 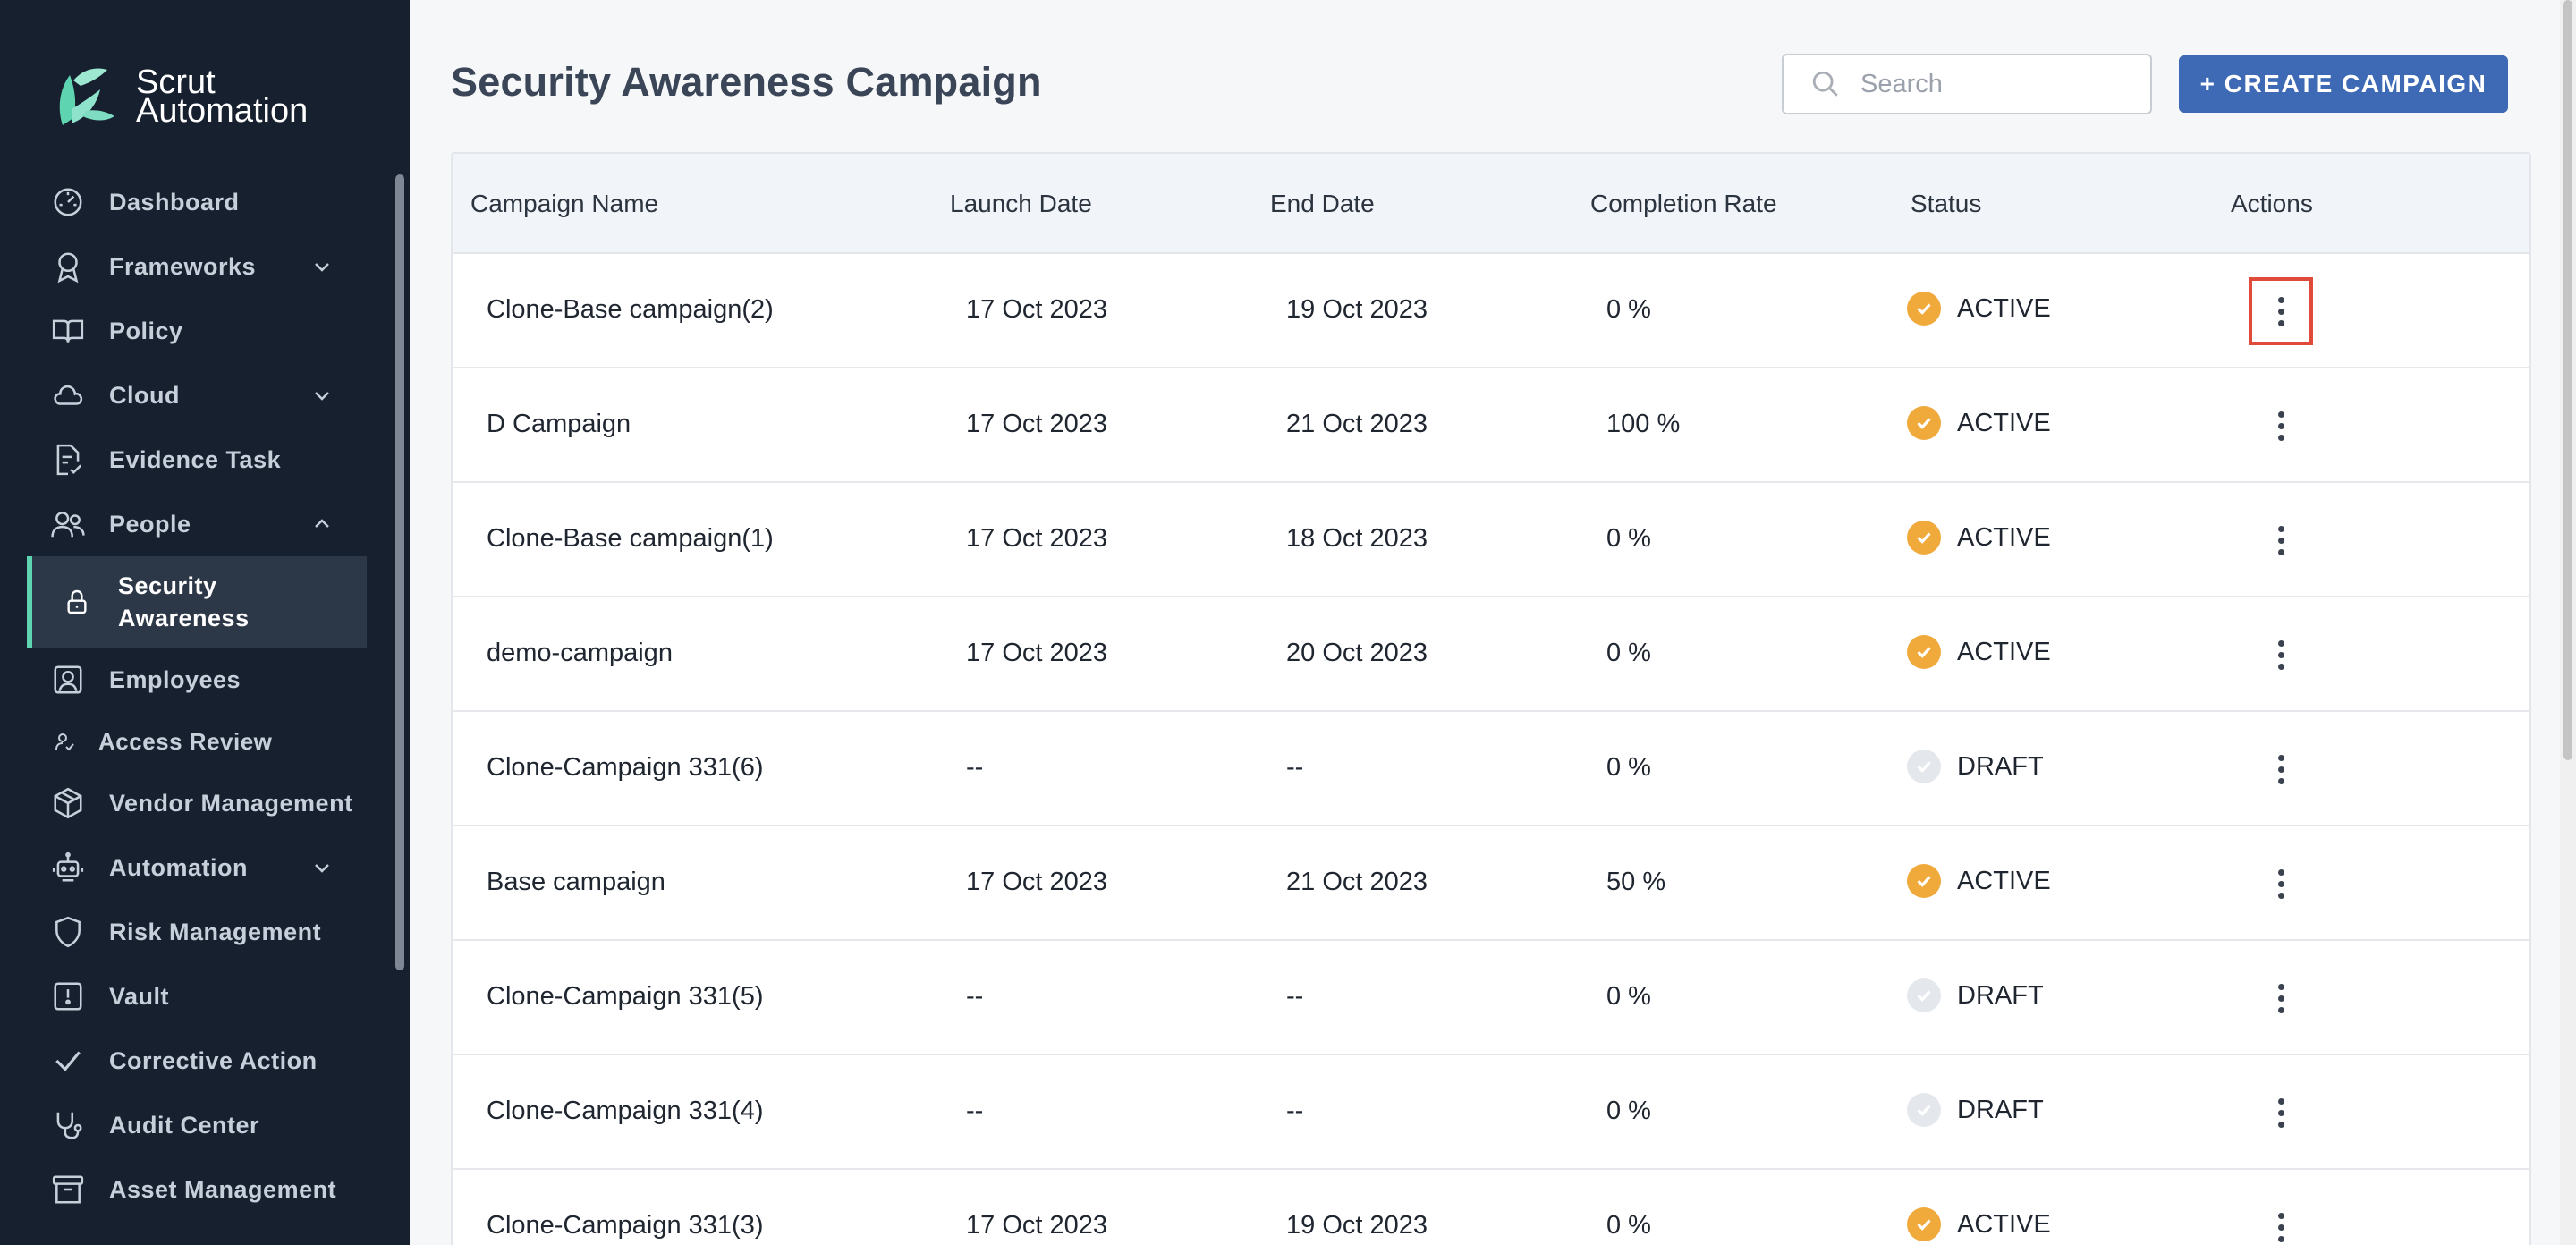 What do you see at coordinates (68, 202) in the screenshot?
I see `dashboard-icon` at bounding box center [68, 202].